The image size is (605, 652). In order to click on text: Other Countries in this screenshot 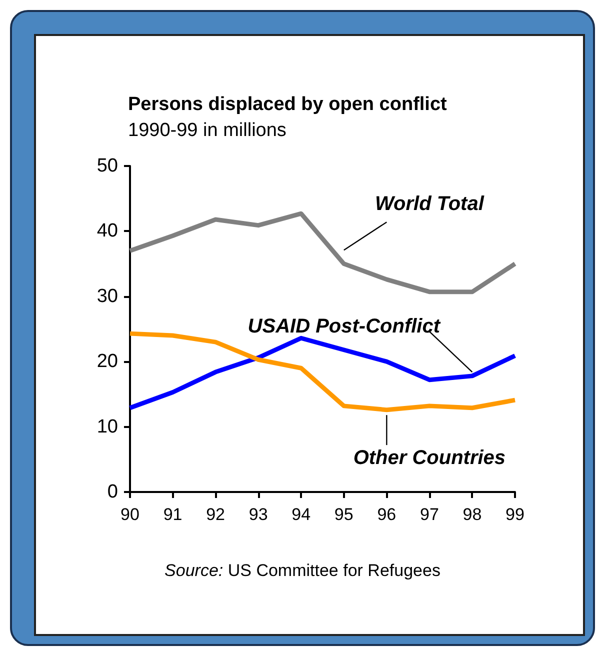, I will do `click(429, 458)`.